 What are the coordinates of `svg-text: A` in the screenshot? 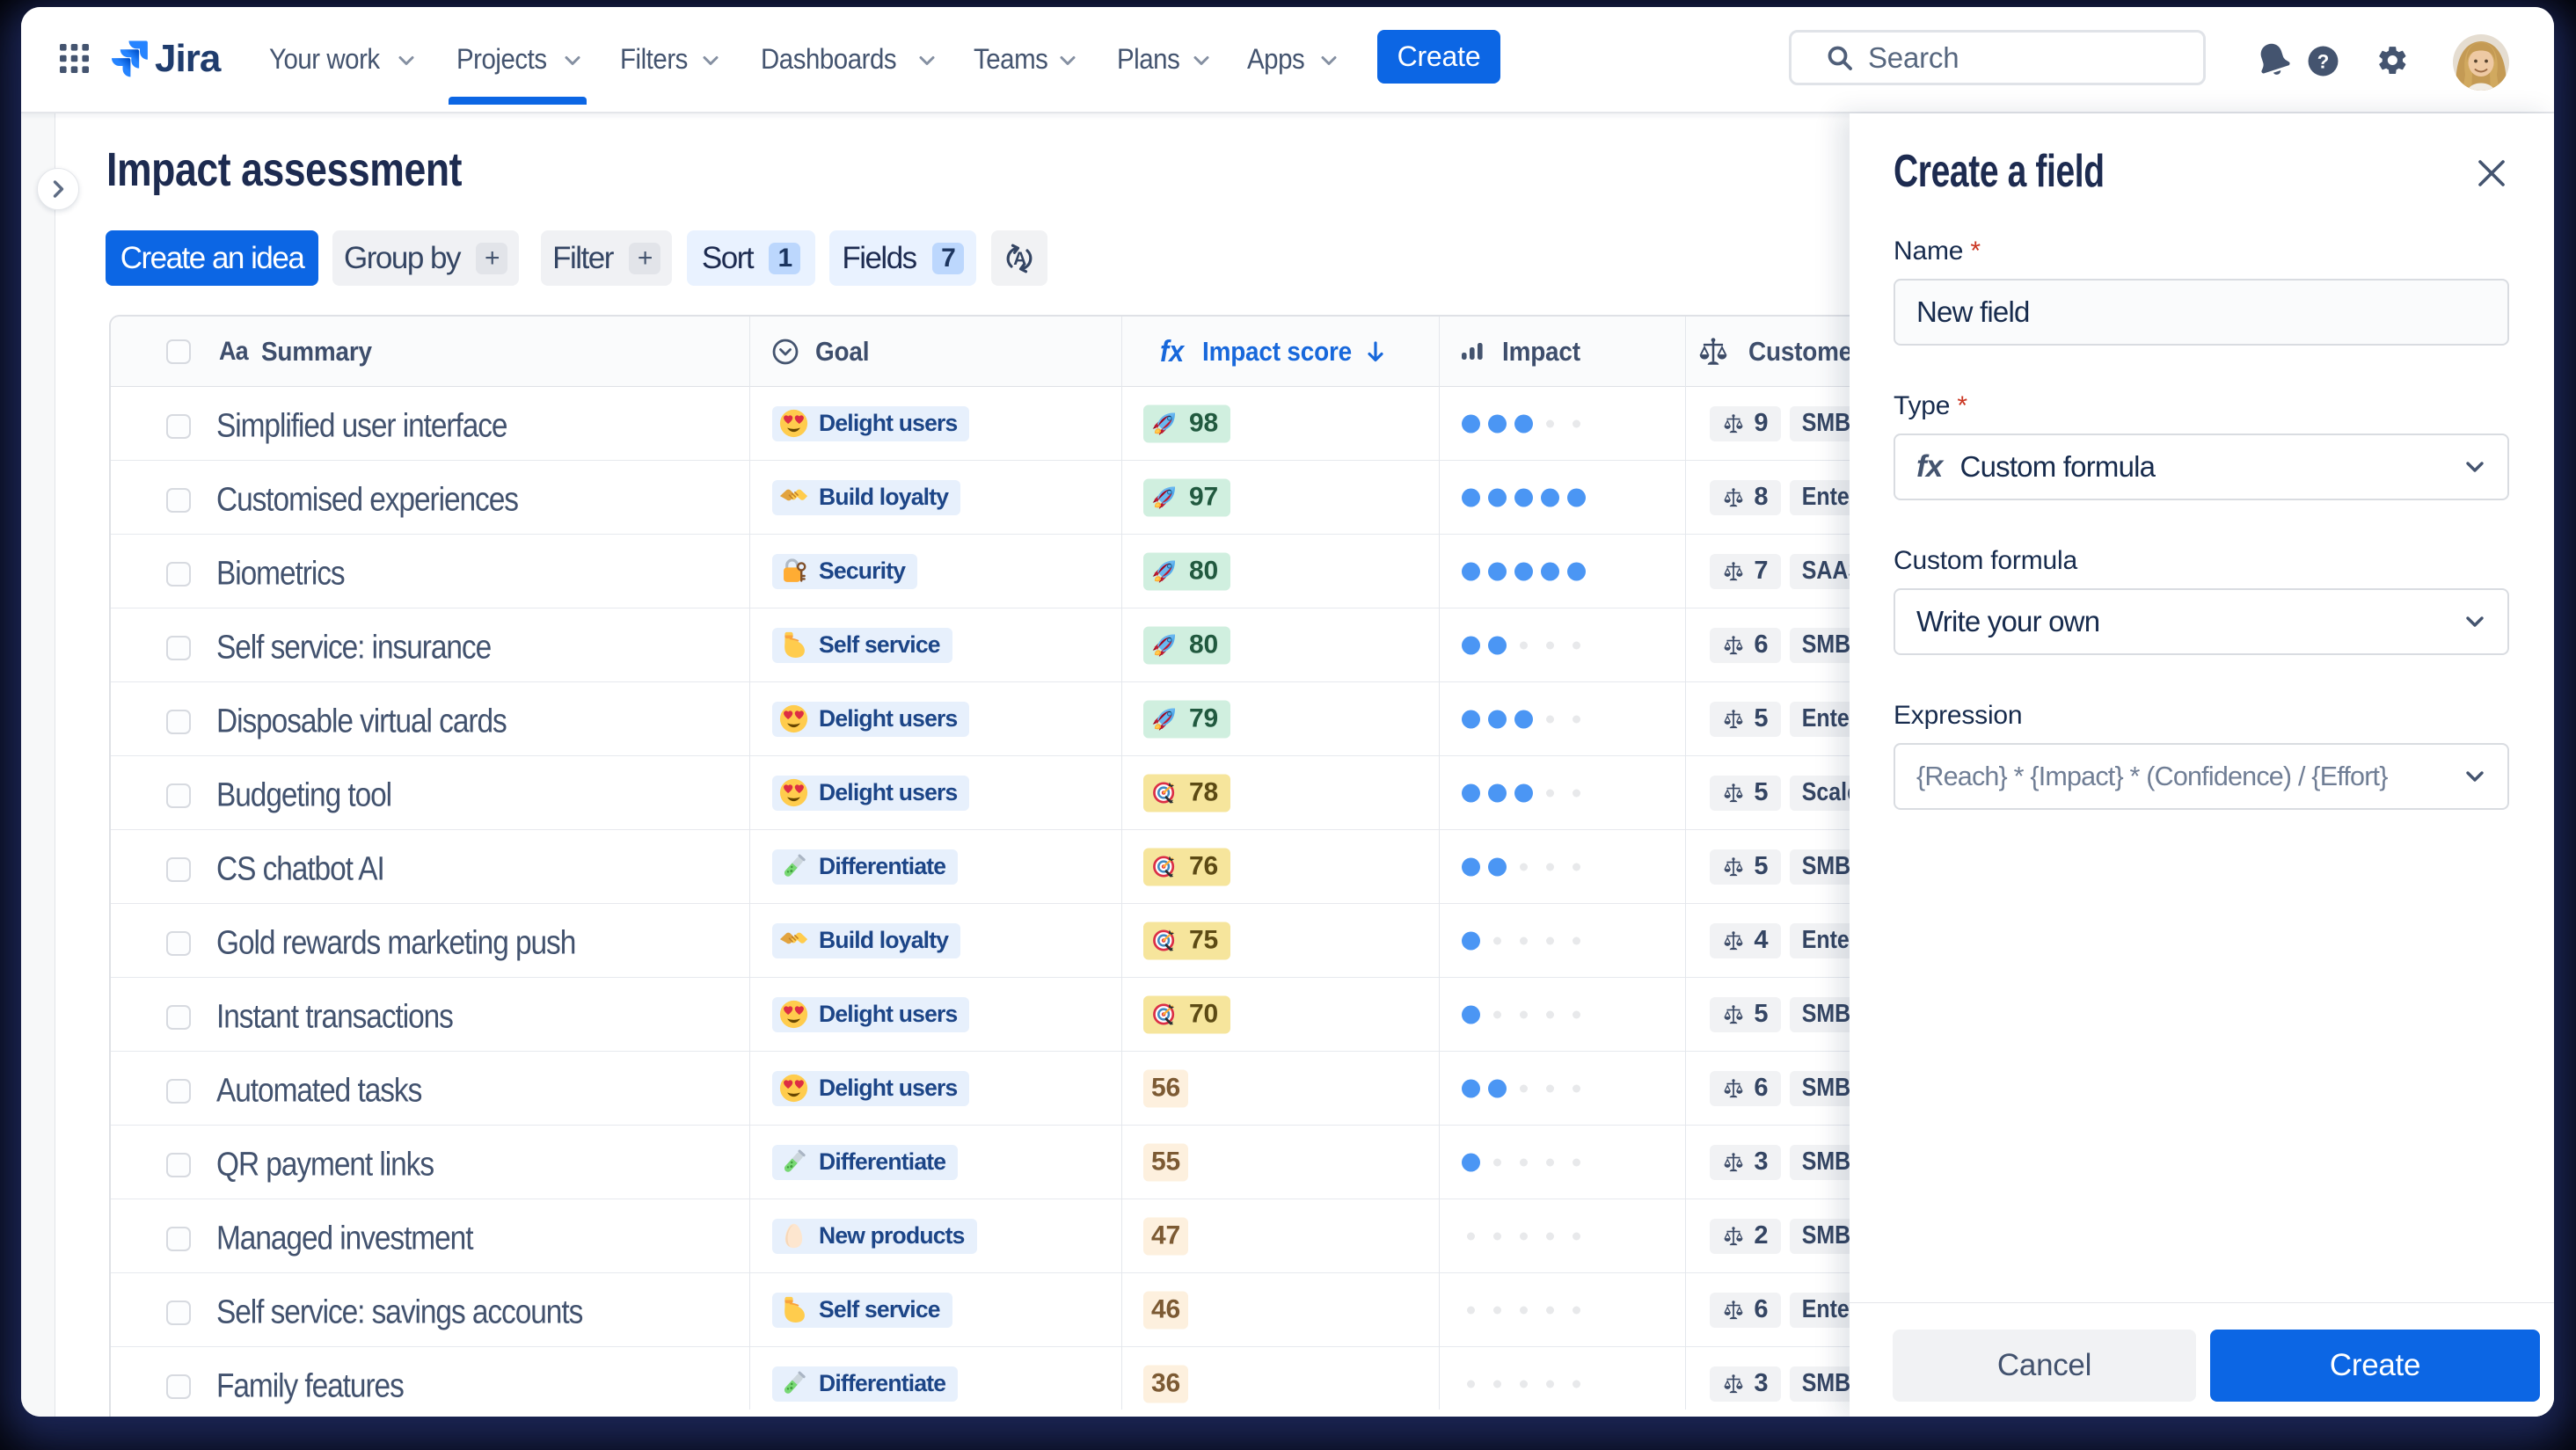 It's located at (1019, 259).